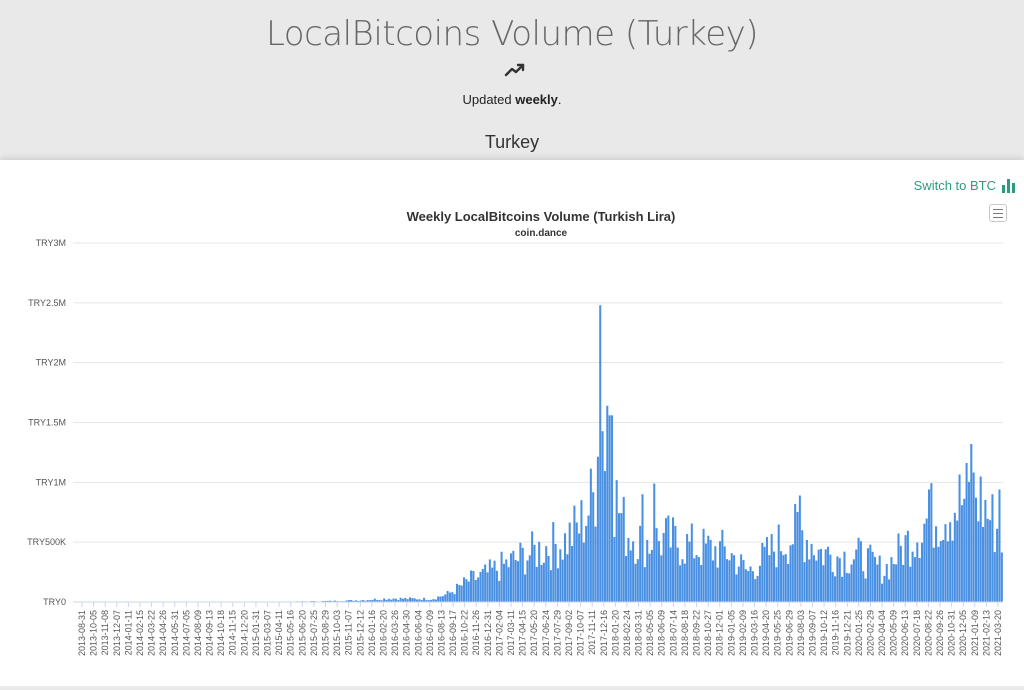  Describe the element at coordinates (615, 633) in the screenshot. I see `x-tick-label: 2018-01-20` at that location.